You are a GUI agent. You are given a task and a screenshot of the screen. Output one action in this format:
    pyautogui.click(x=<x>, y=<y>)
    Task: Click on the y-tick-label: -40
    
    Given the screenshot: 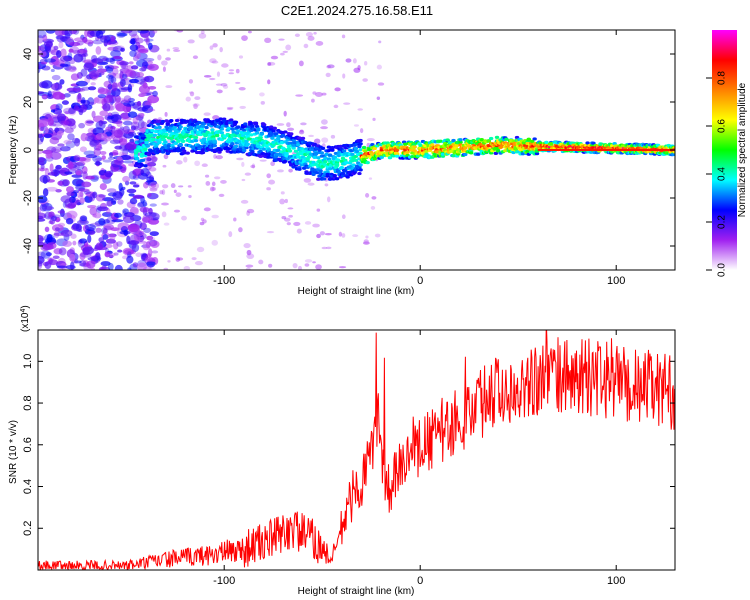 What is the action you would take?
    pyautogui.click(x=28, y=246)
    